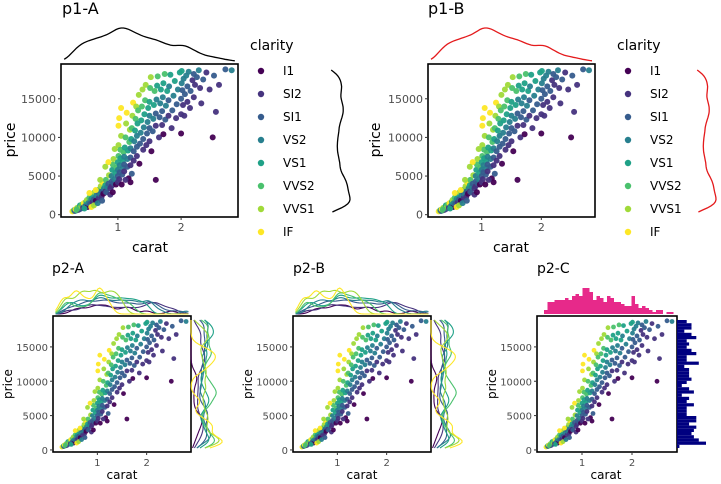 The image size is (721, 484). I want to click on marginal-x-top, so click(362, 301).